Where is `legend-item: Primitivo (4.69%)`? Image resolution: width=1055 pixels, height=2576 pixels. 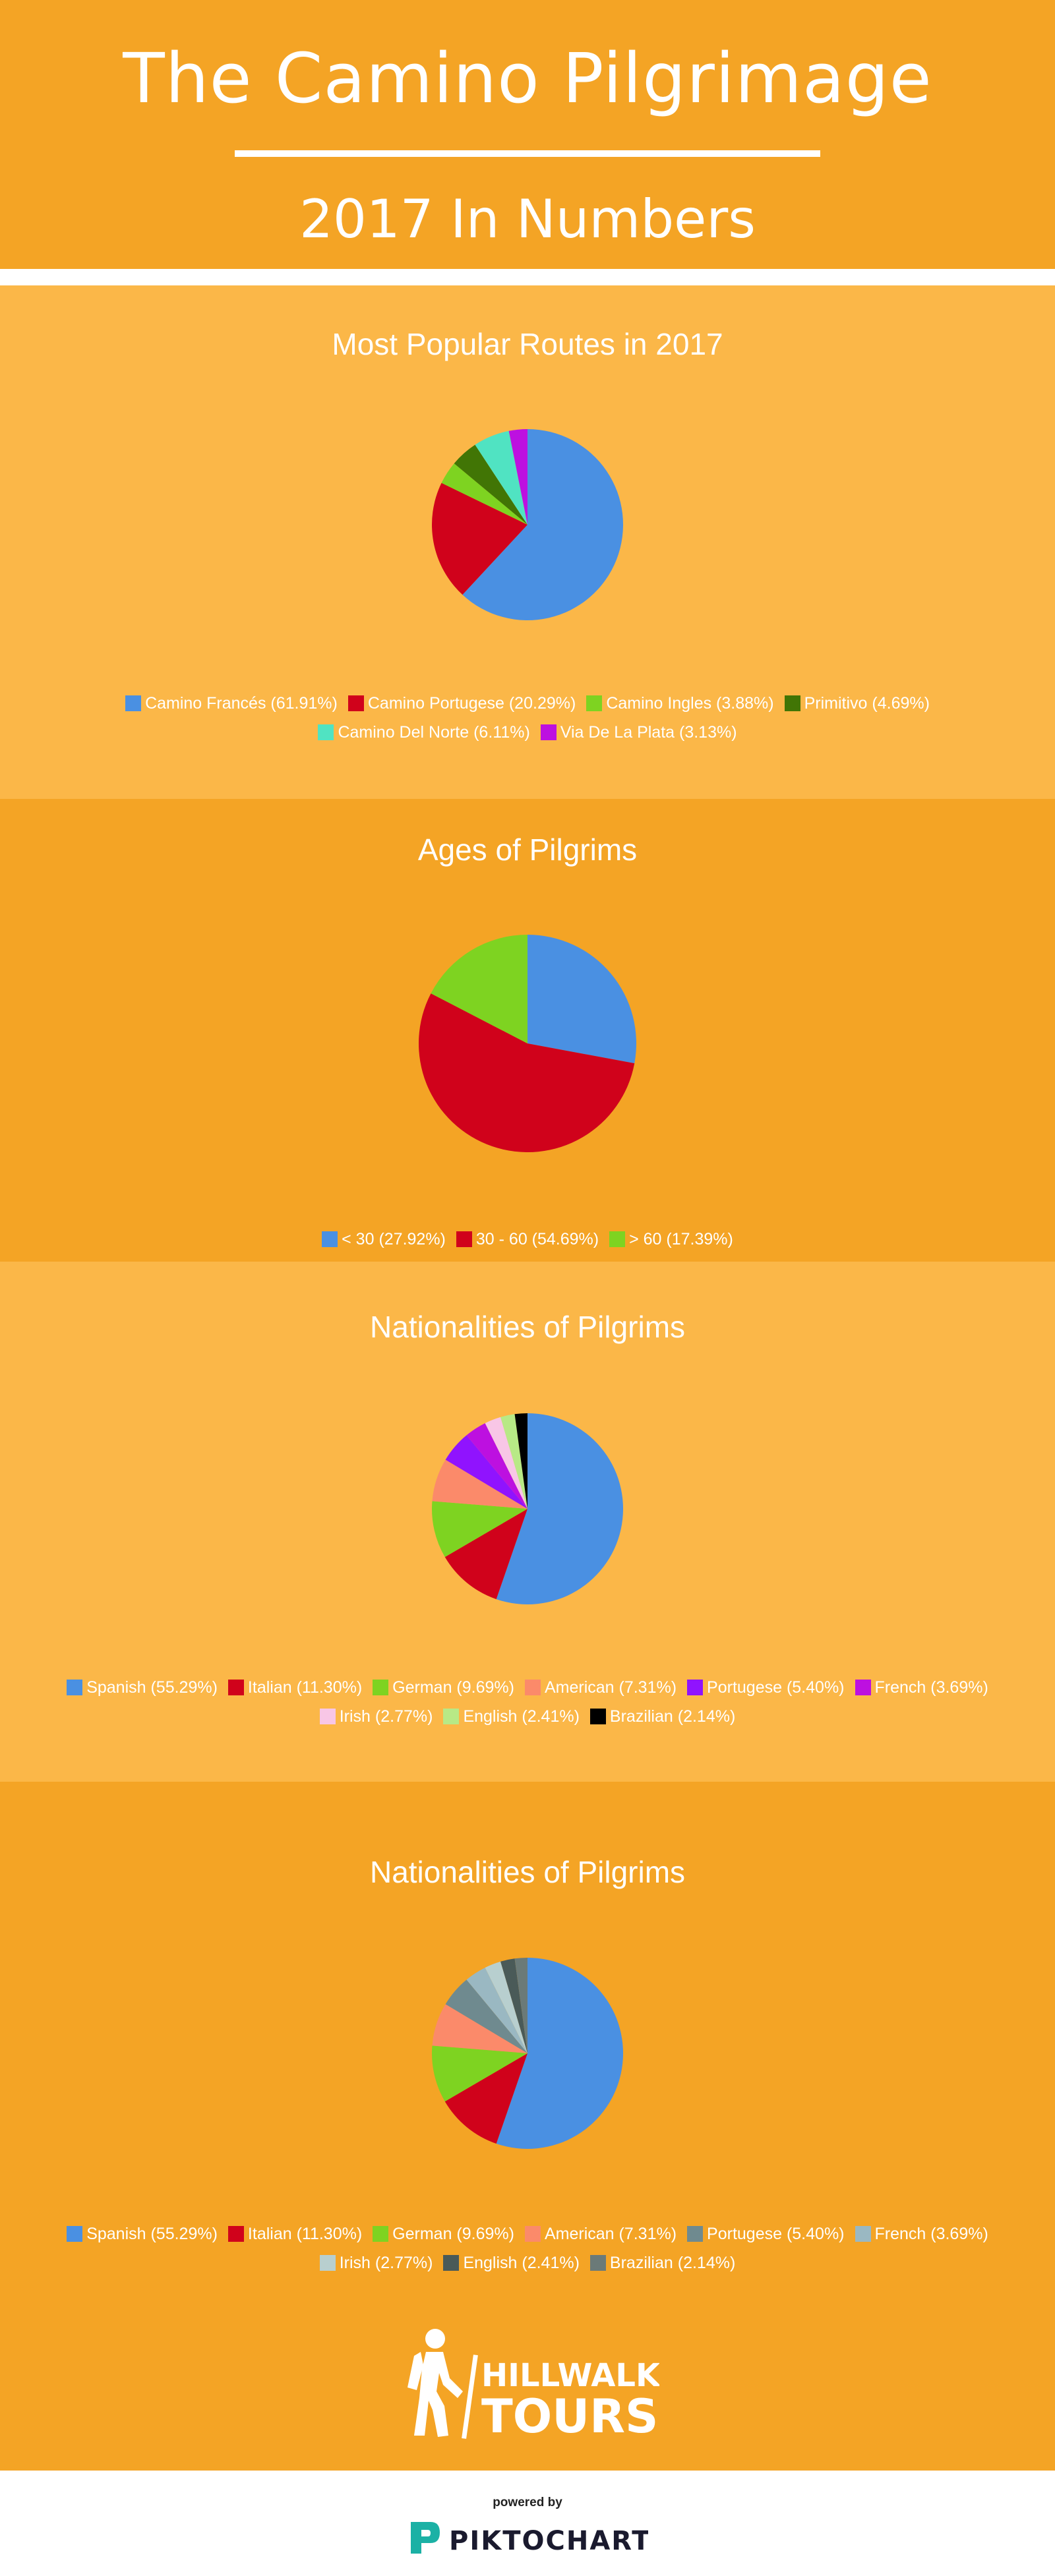
legend-item: Primitivo (4.69%) is located at coordinates (857, 703).